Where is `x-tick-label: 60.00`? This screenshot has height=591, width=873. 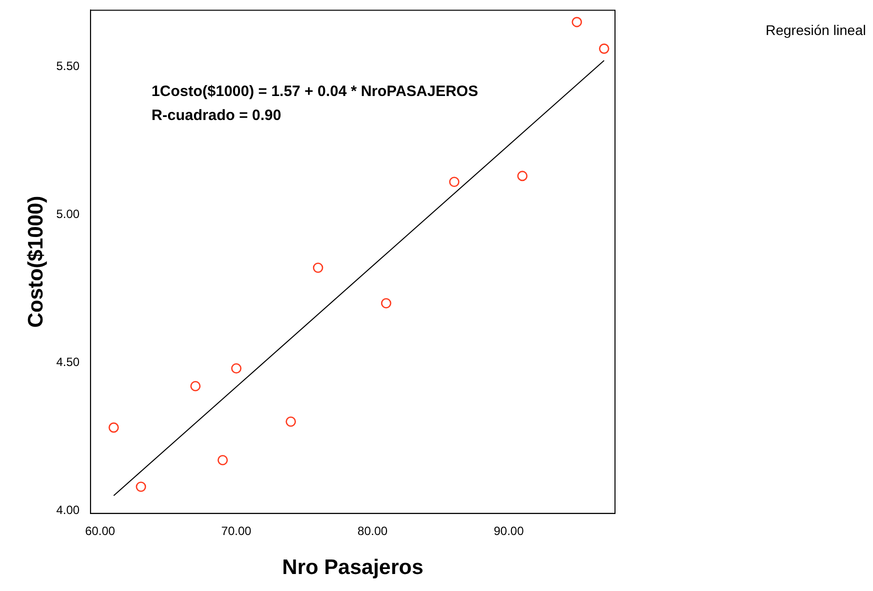 x-tick-label: 60.00 is located at coordinates (100, 531).